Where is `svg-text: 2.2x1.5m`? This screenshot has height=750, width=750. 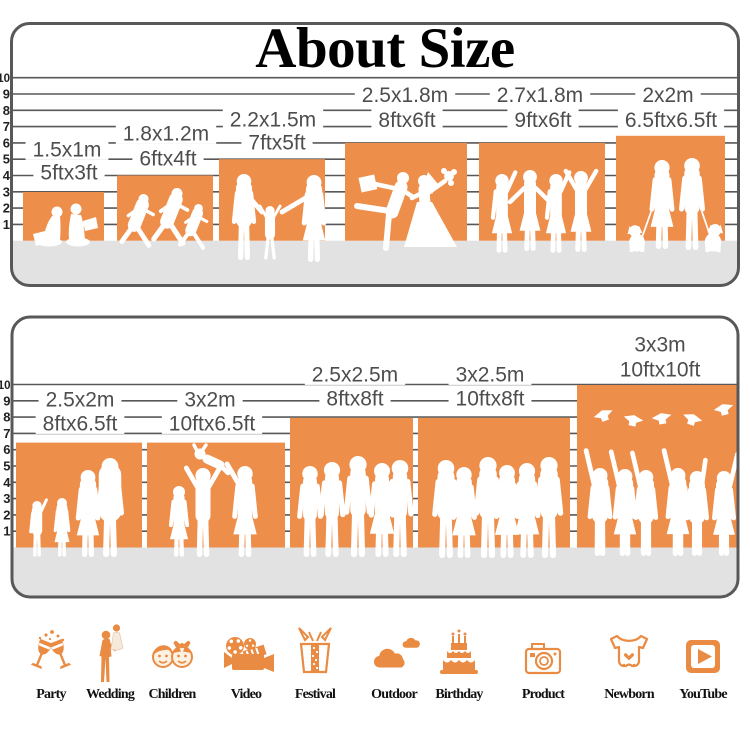
svg-text: 2.2x1.5m is located at coordinates (273, 119).